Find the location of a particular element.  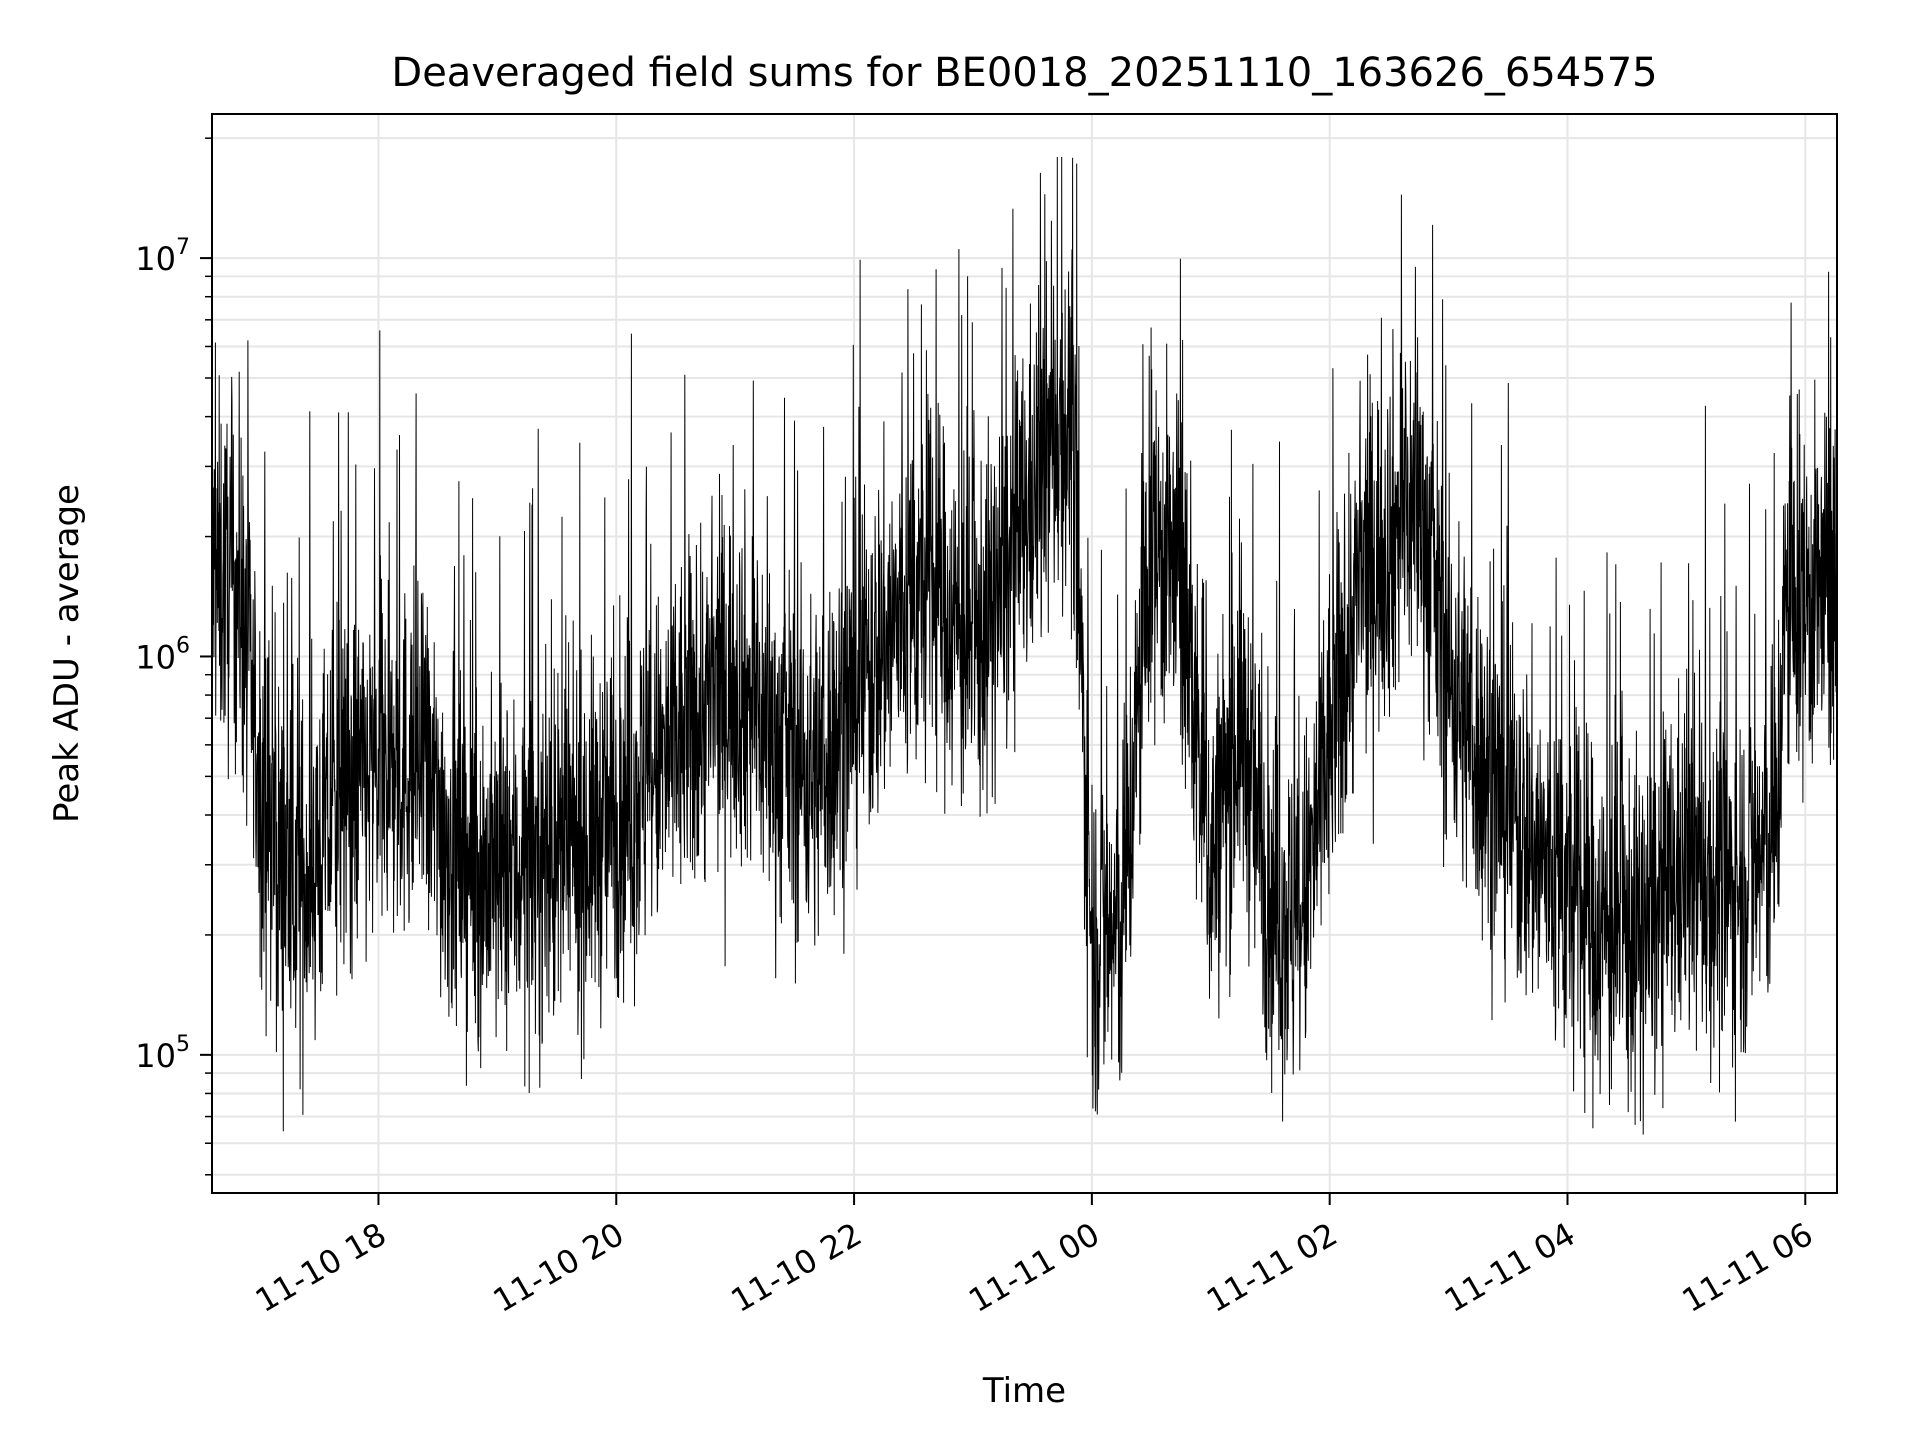

y-tick-label: 10⁵ is located at coordinates (162, 1053).